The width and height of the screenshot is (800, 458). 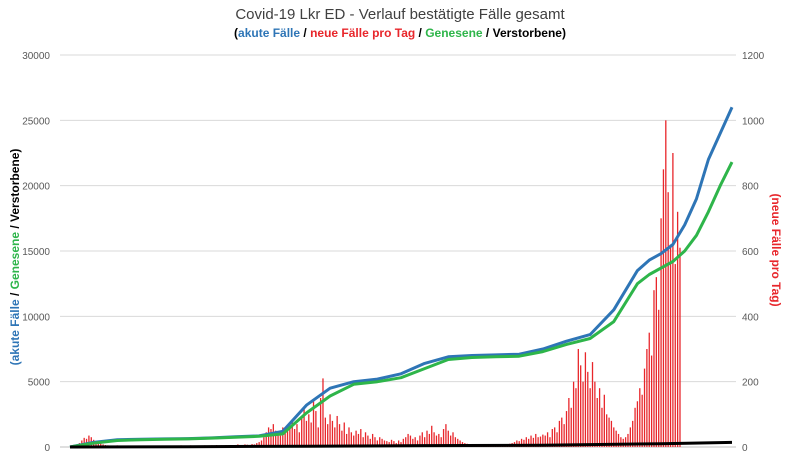 I want to click on series-line-verstorbene, so click(x=401, y=444).